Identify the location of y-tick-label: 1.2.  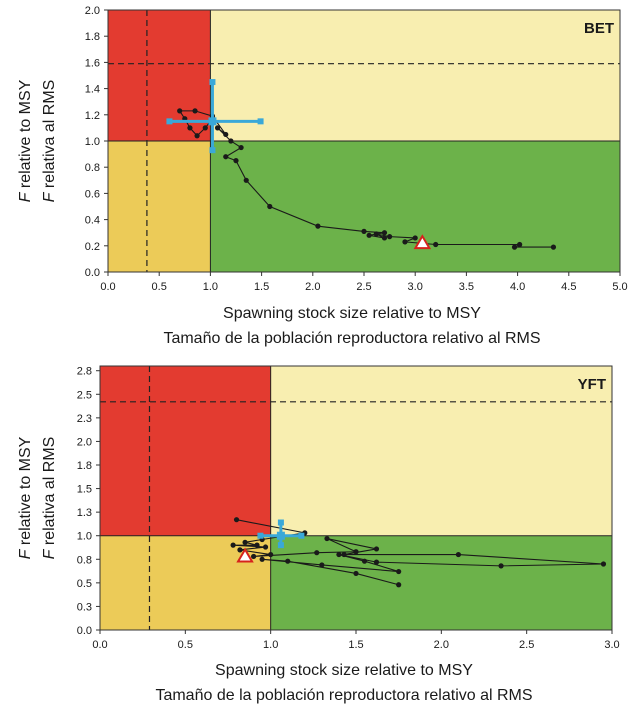
(92, 116).